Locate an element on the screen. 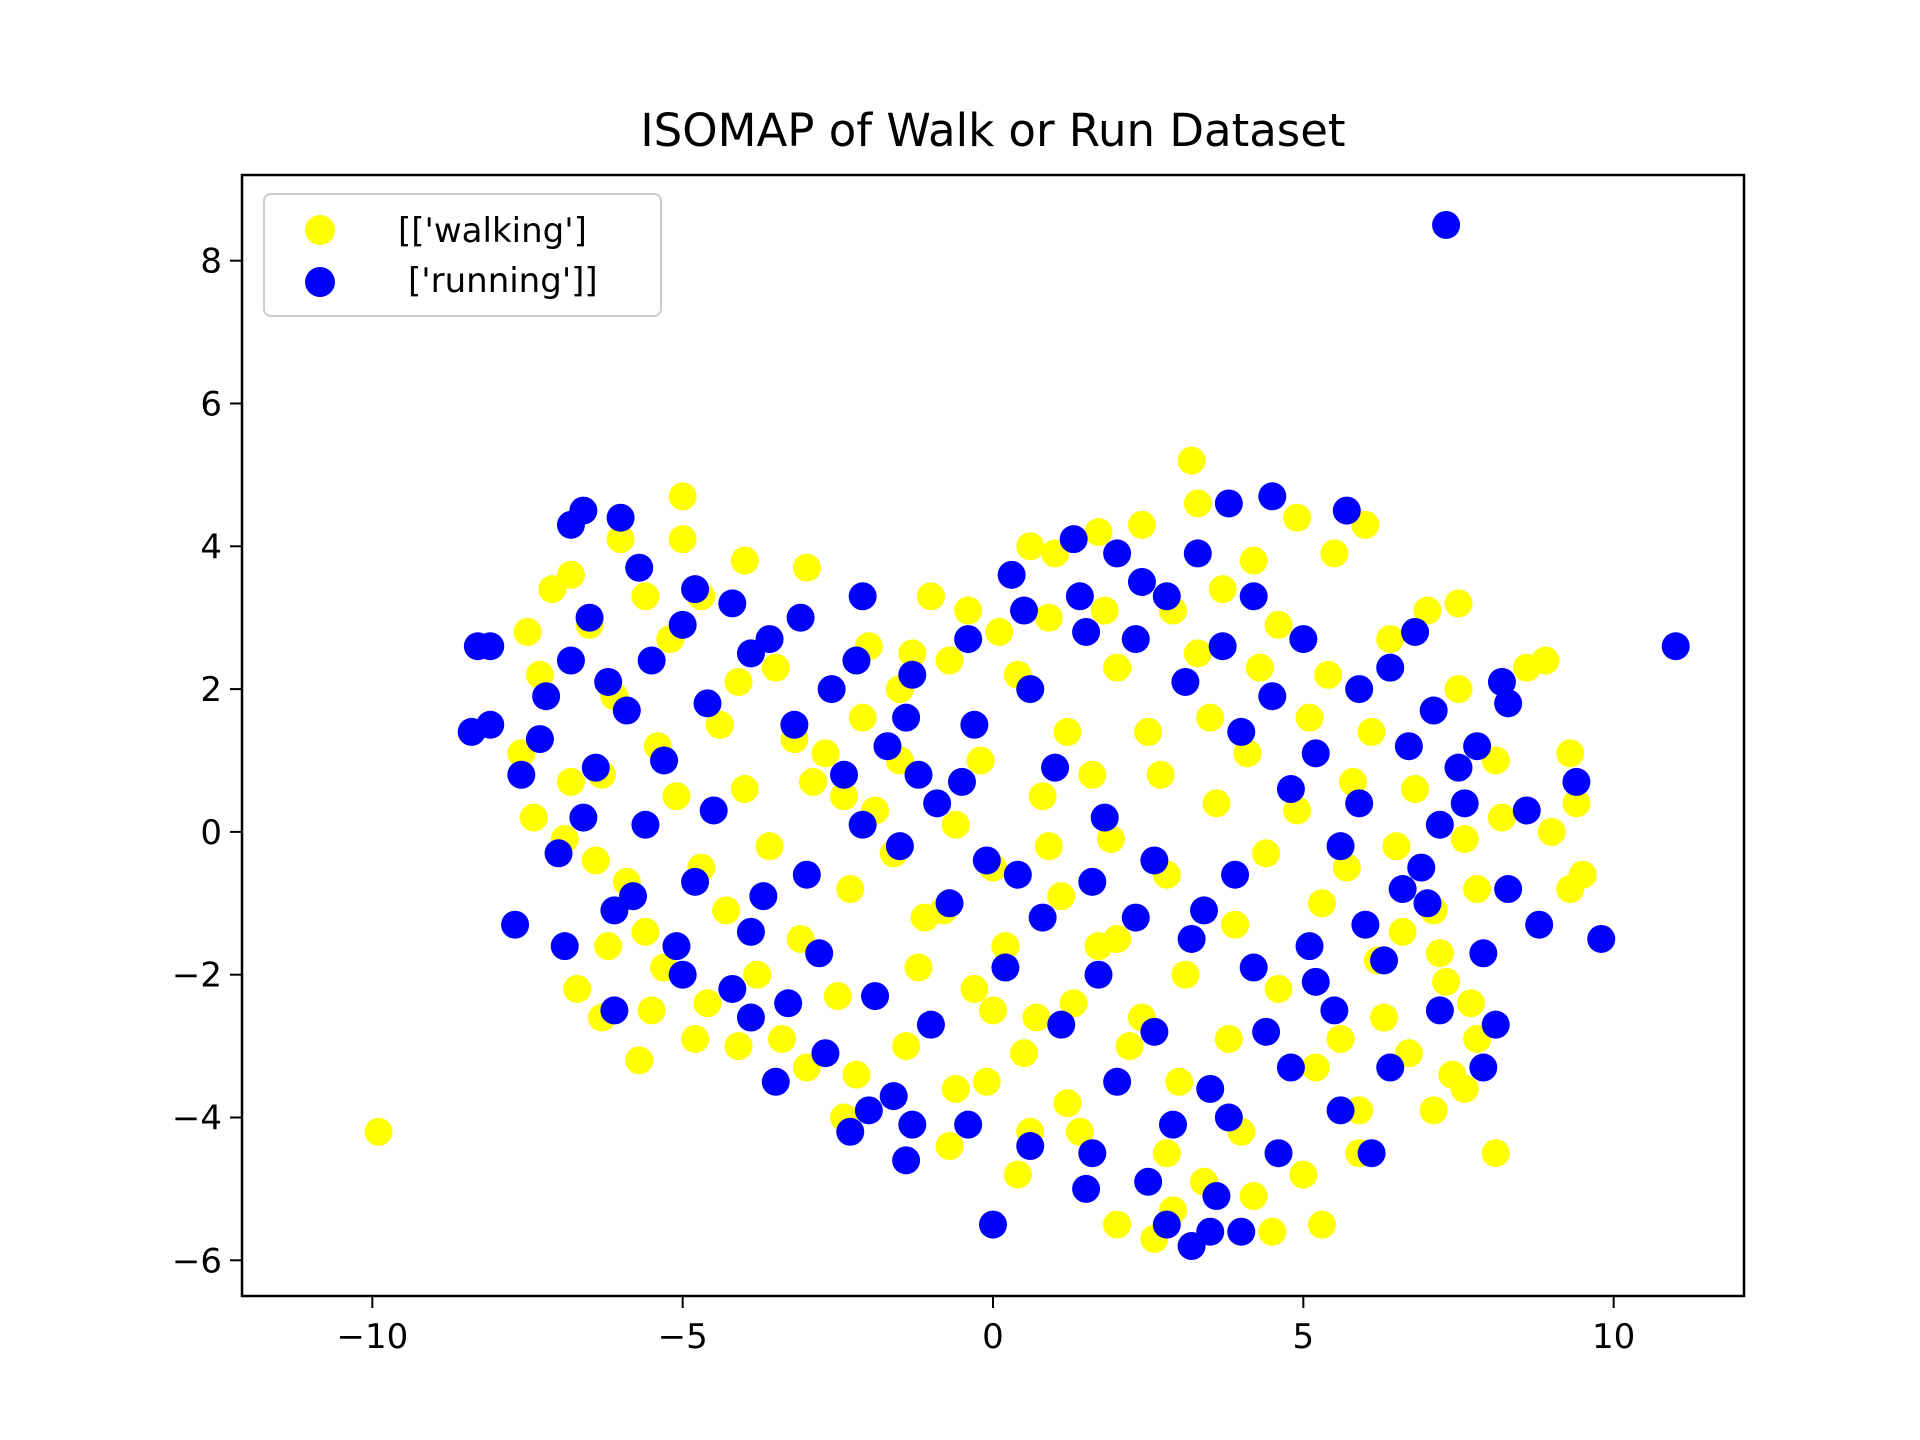 The image size is (1920, 1440). legend: [['walking'] ['running']] is located at coordinates (462, 255).